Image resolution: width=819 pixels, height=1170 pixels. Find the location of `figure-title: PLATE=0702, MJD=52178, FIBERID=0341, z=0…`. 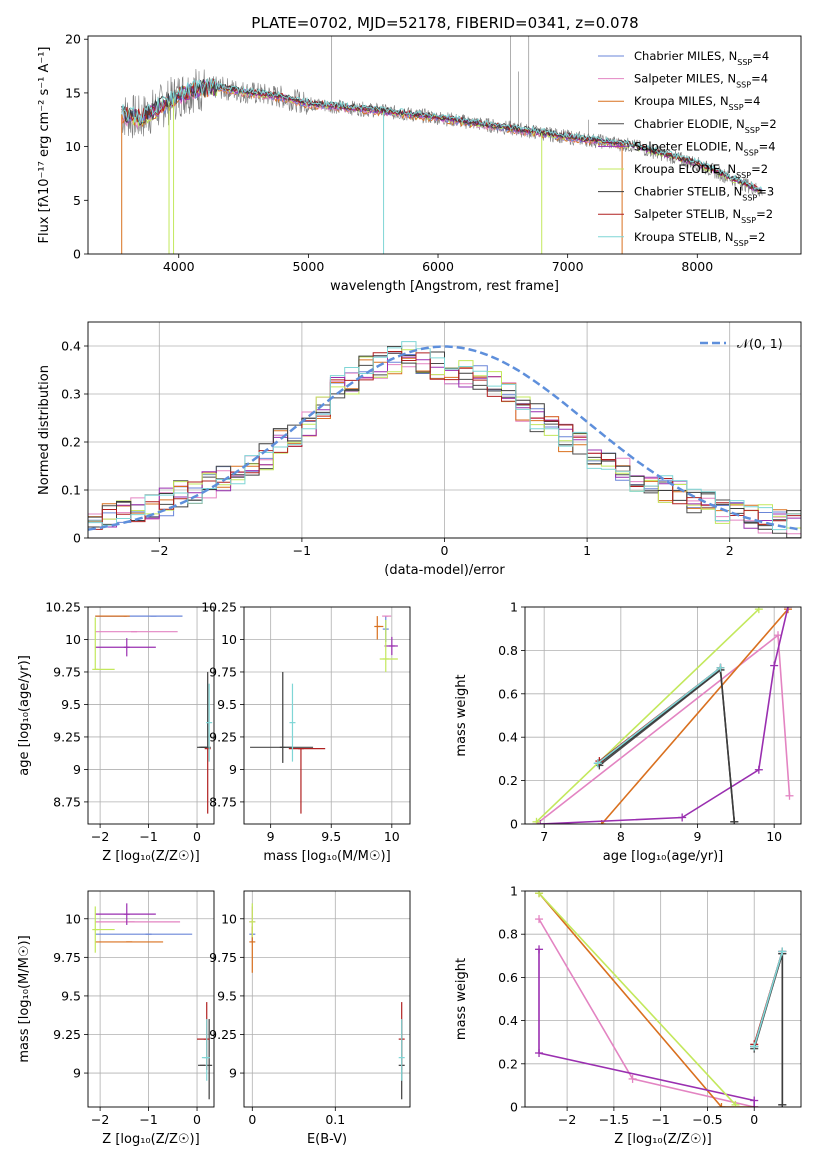

figure-title: PLATE=0702, MJD=52178, FIBERID=0341, z=0… is located at coordinates (444, 23).